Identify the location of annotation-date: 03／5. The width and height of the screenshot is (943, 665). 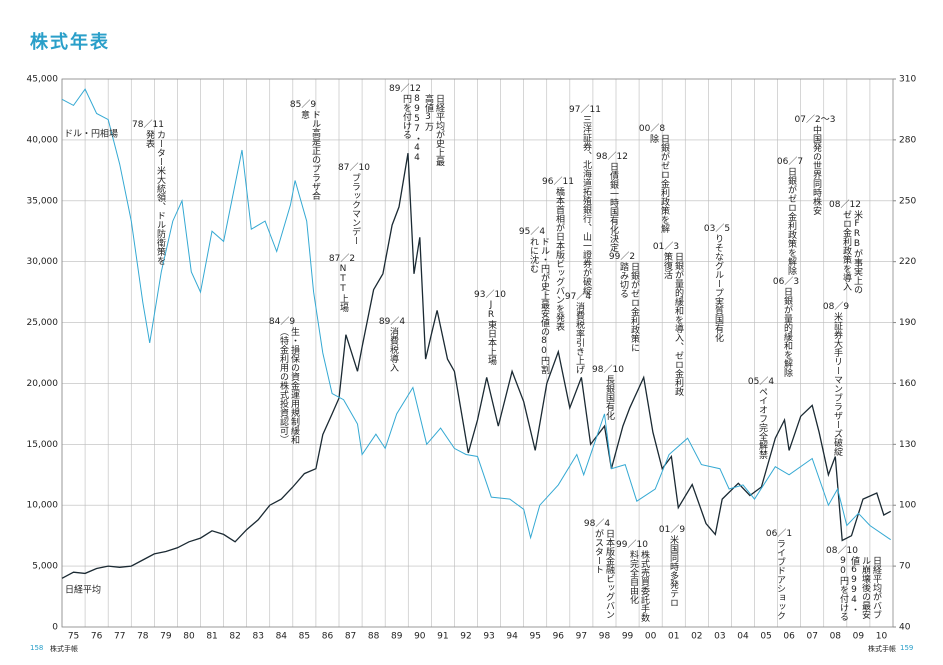
(717, 229).